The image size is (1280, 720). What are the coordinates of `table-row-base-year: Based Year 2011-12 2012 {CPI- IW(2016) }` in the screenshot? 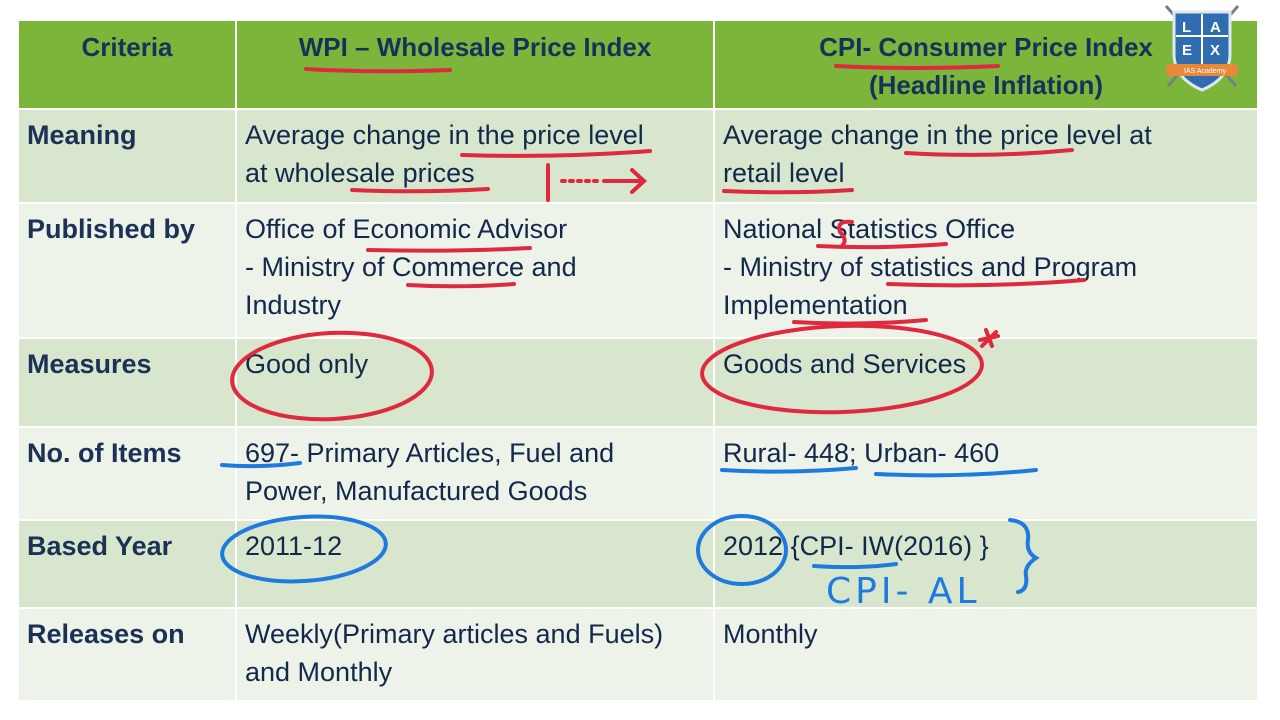 It's located at (638, 564).